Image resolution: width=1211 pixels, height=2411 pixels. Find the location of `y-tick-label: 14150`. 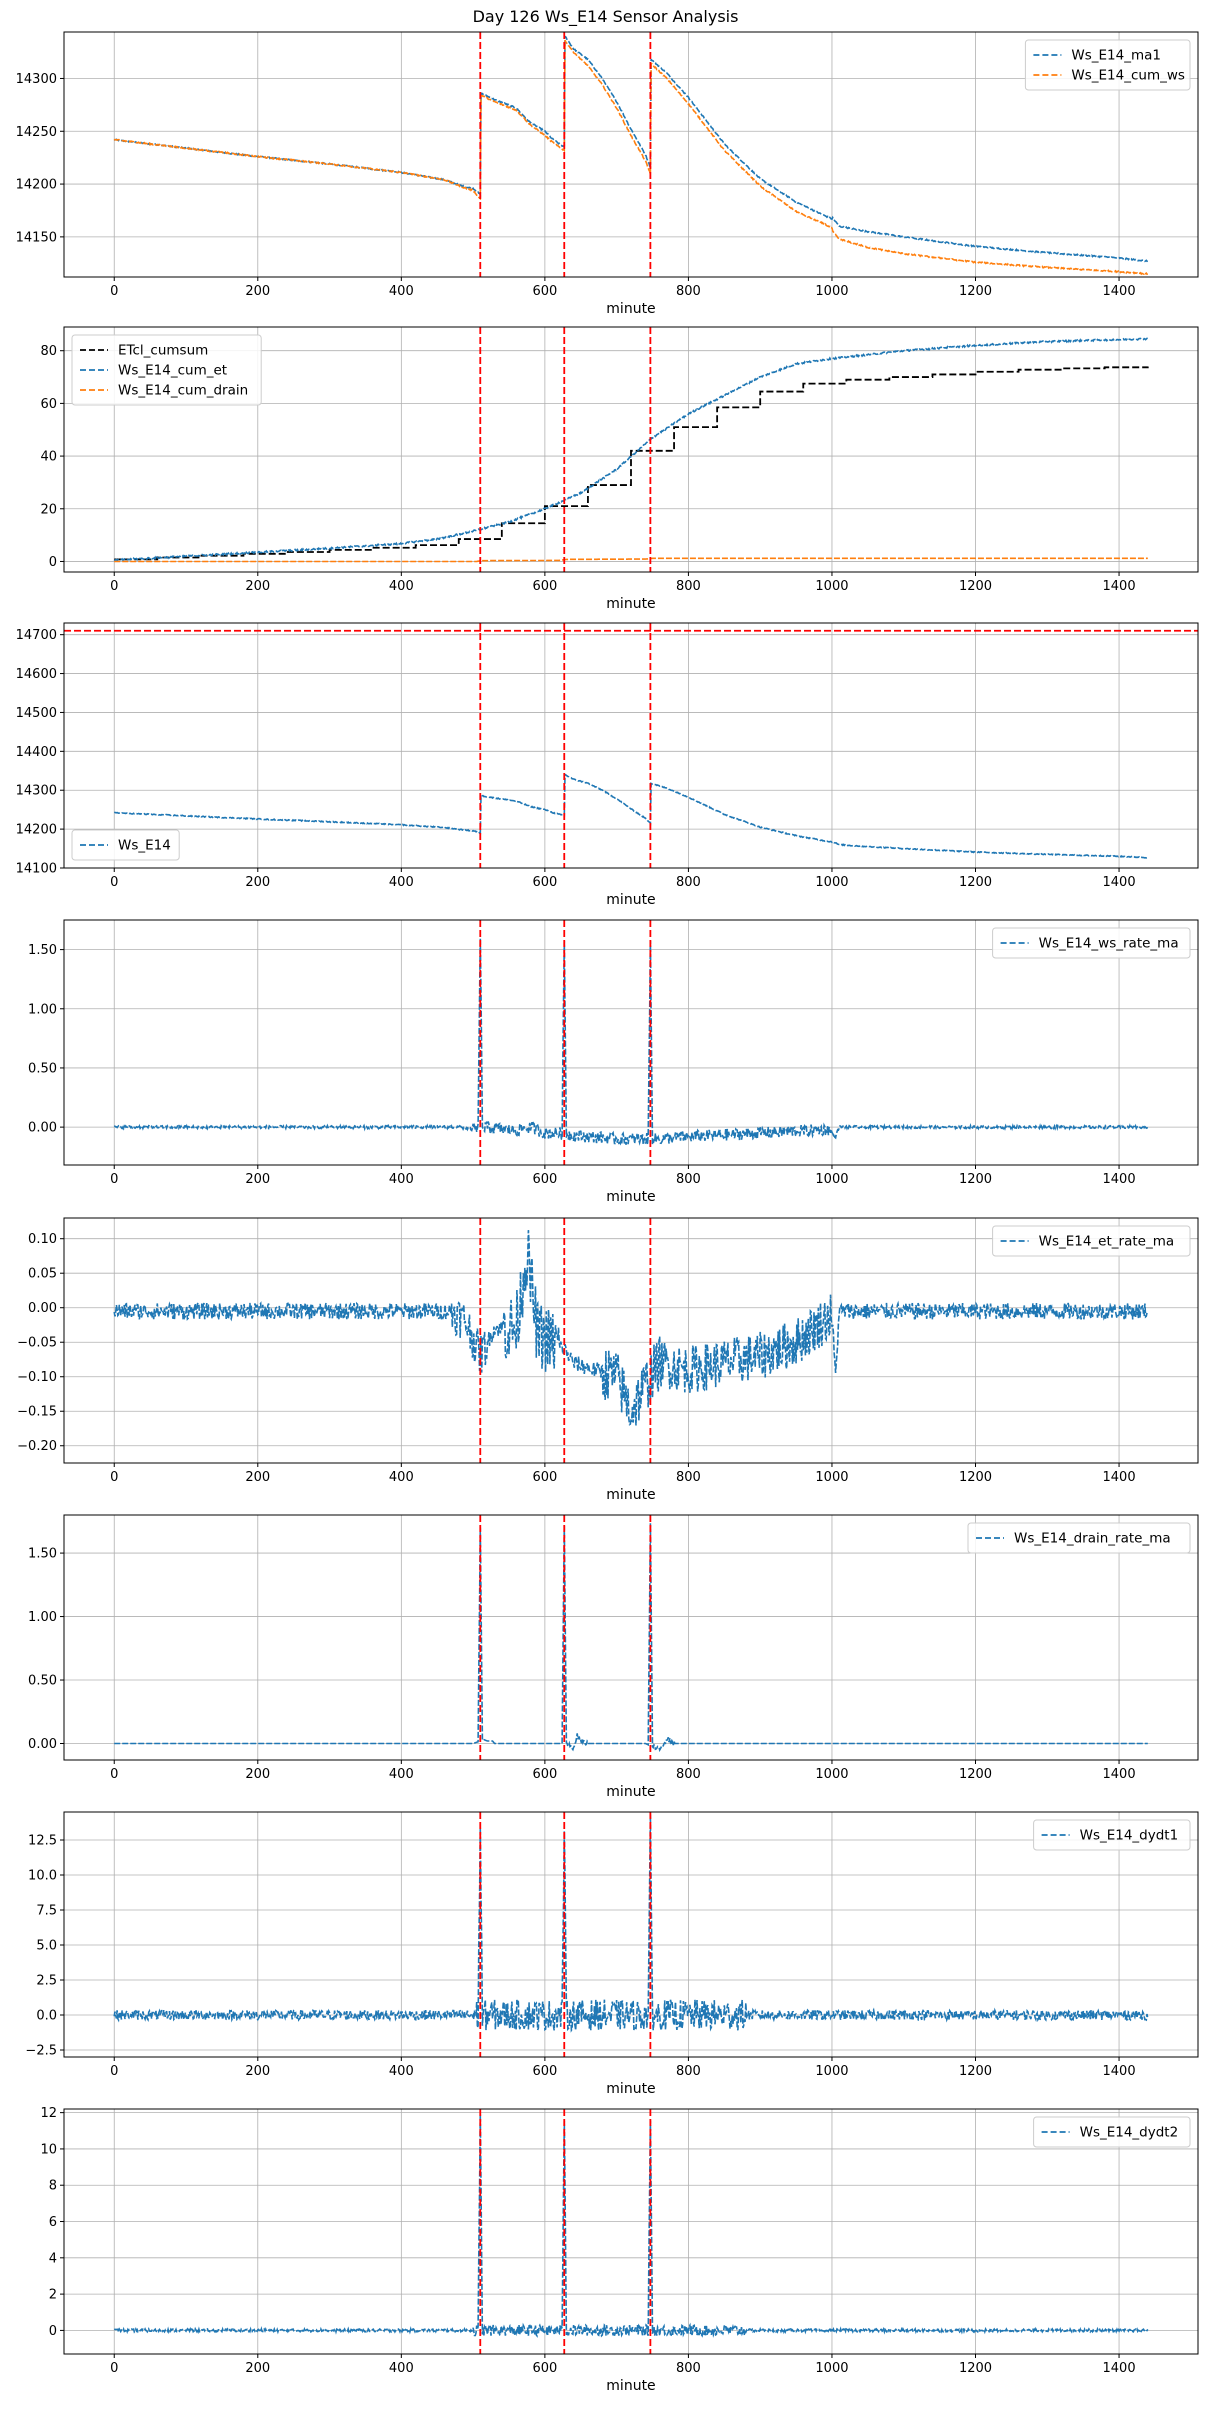

y-tick-label: 14150 is located at coordinates (36, 237).